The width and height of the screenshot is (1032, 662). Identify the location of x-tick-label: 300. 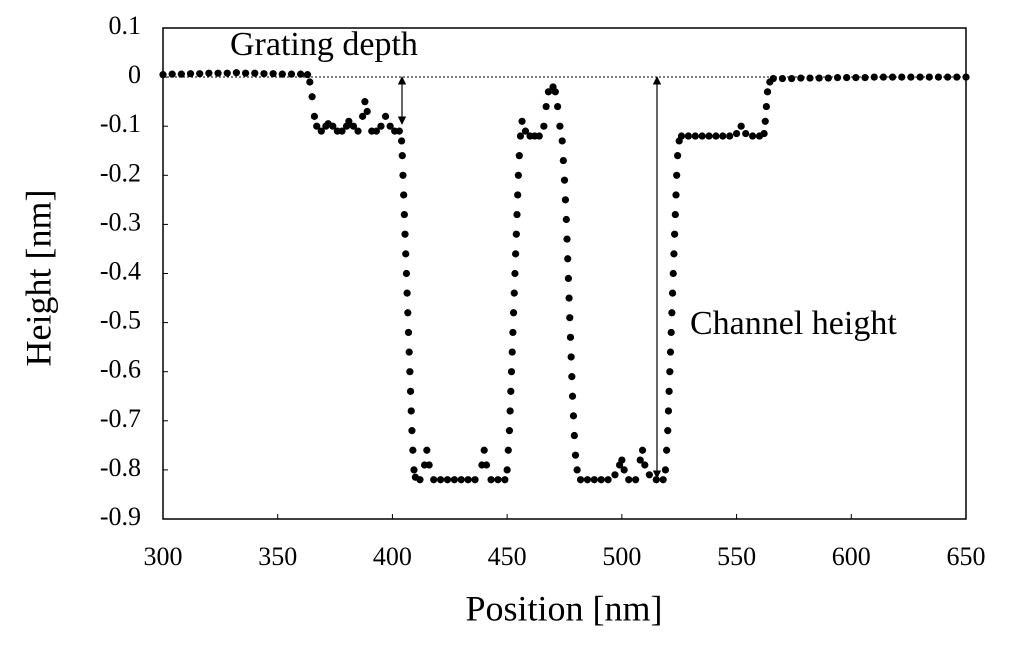
(163, 556).